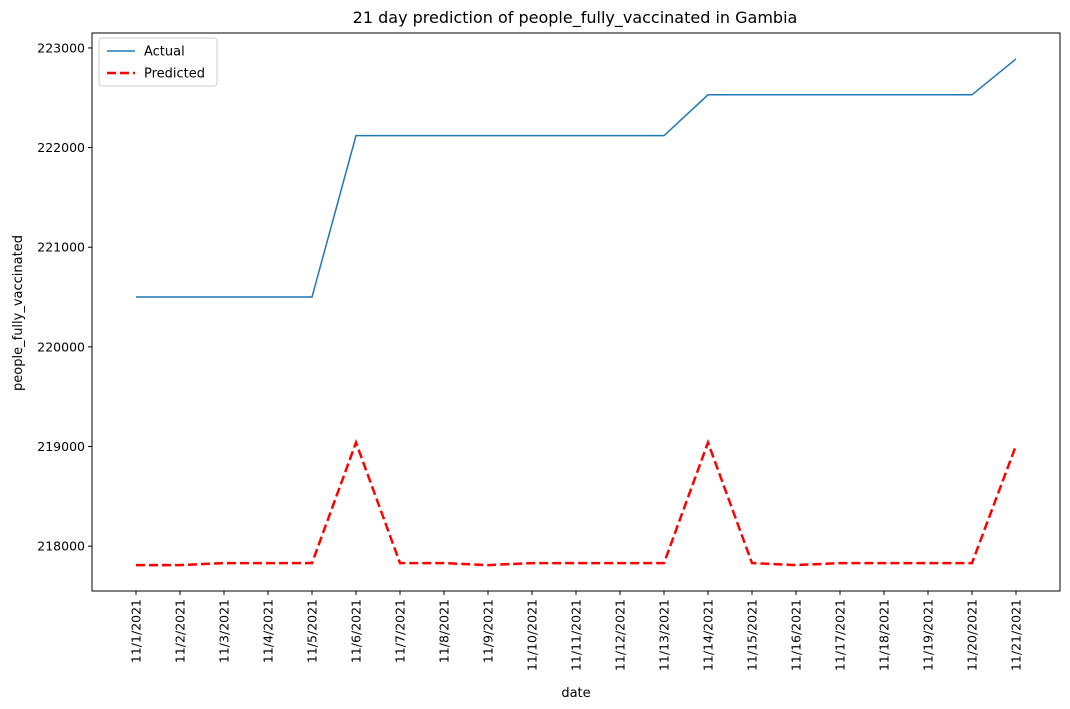 The height and width of the screenshot is (709, 1070). What do you see at coordinates (620, 635) in the screenshot?
I see `x-tick-label: 11/12/2021` at bounding box center [620, 635].